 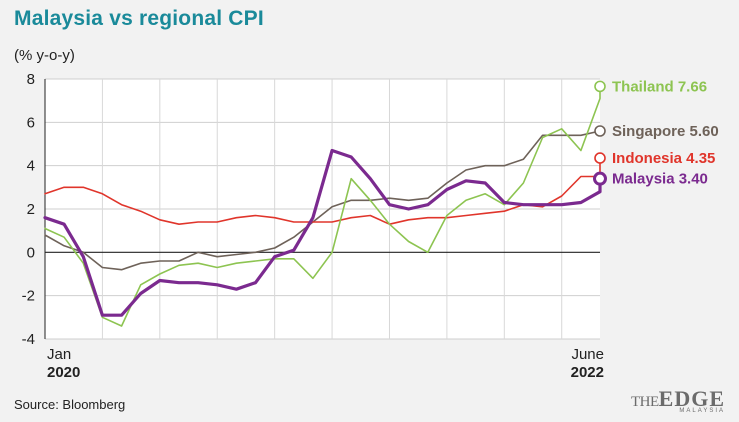 What do you see at coordinates (28, 296) in the screenshot?
I see `y-tick-label: -2` at bounding box center [28, 296].